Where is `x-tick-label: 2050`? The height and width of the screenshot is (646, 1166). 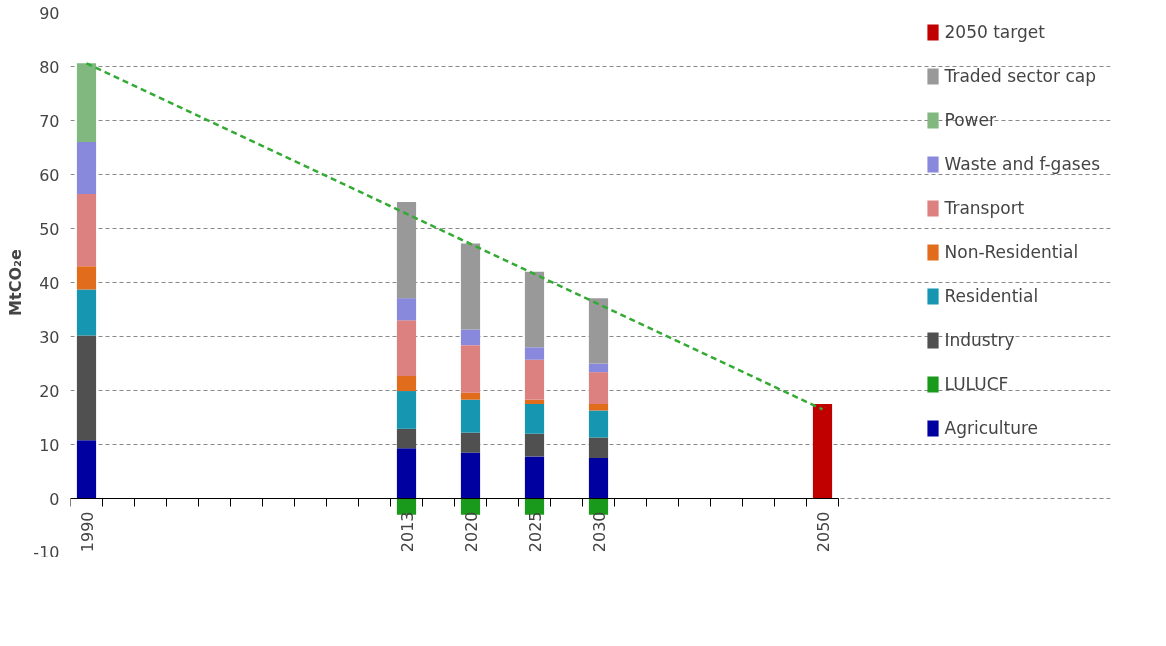
x-tick-label: 2050 is located at coordinates (823, 532).